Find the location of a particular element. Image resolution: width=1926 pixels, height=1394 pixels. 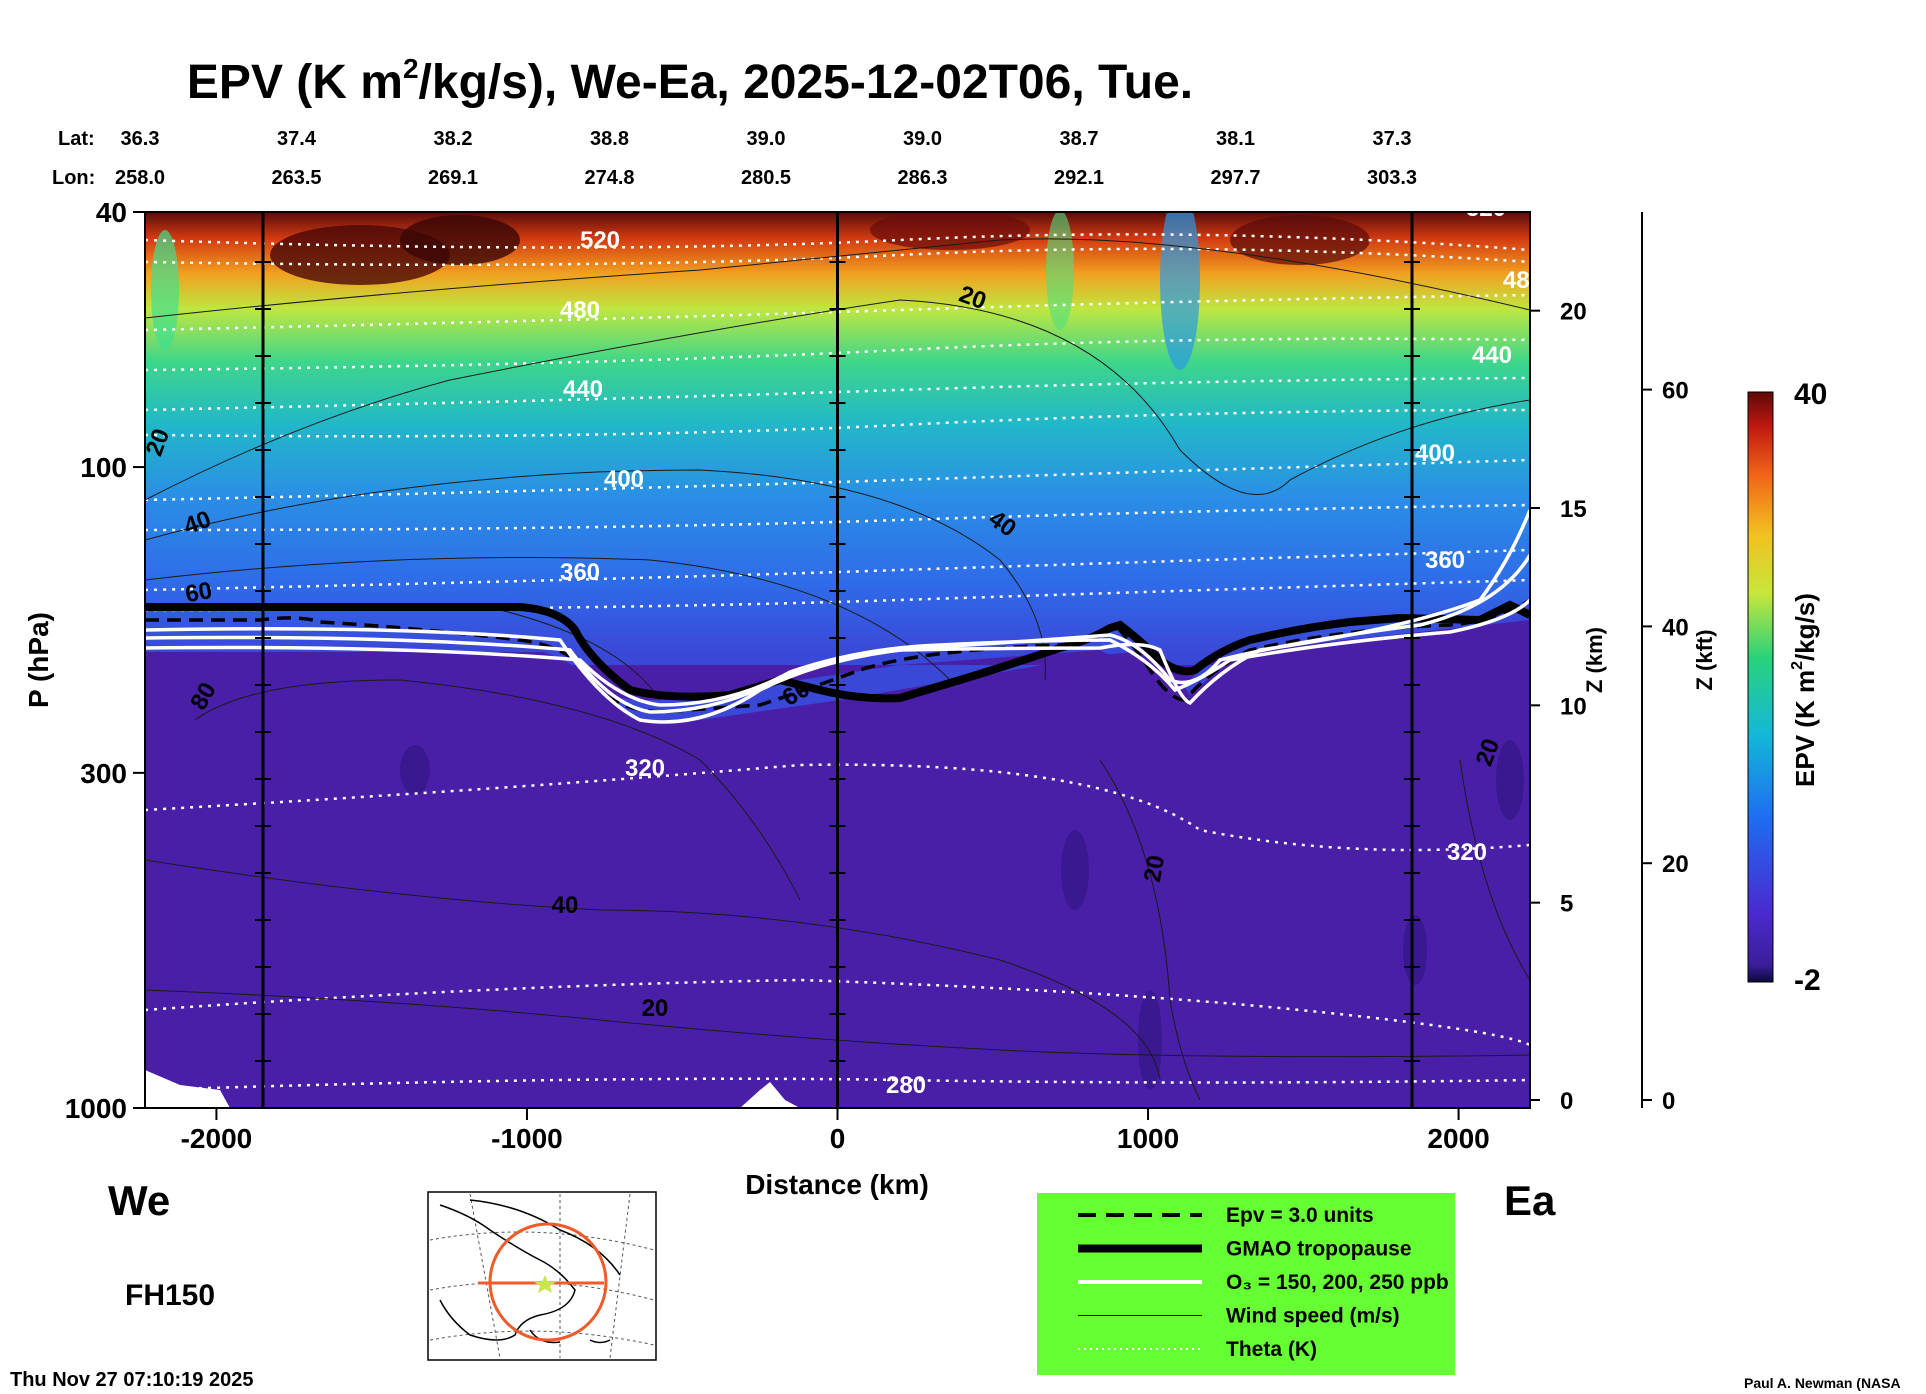

inset-map is located at coordinates (542, 1276).